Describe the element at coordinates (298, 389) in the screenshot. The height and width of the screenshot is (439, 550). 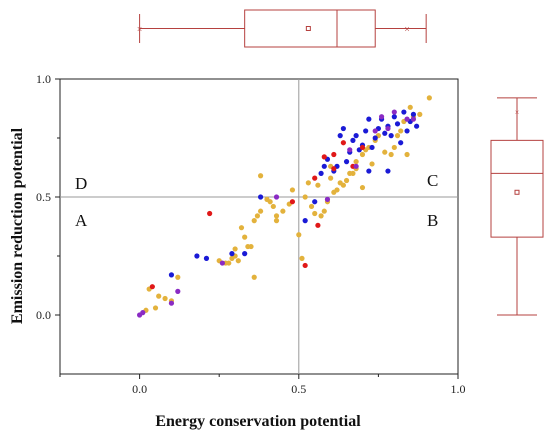
I see `x-tick-label: 0.5` at that location.